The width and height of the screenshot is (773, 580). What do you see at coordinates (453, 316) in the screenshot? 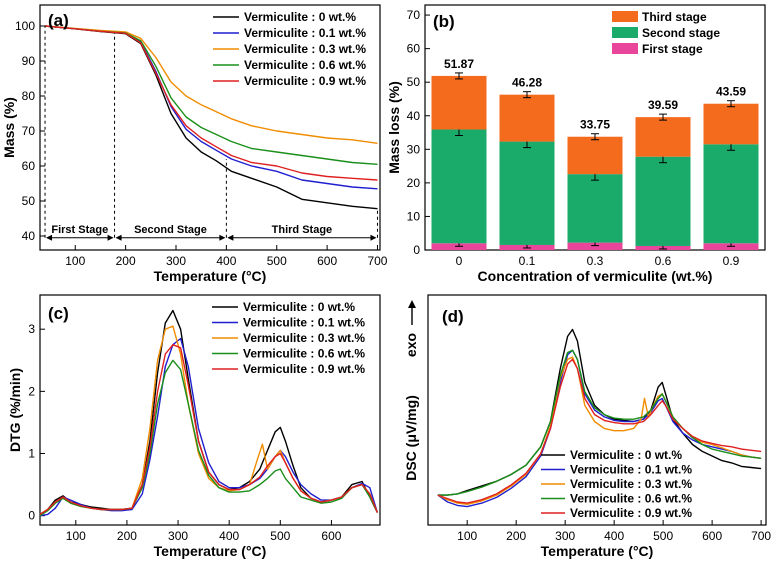
I see `panel-label: (d)` at bounding box center [453, 316].